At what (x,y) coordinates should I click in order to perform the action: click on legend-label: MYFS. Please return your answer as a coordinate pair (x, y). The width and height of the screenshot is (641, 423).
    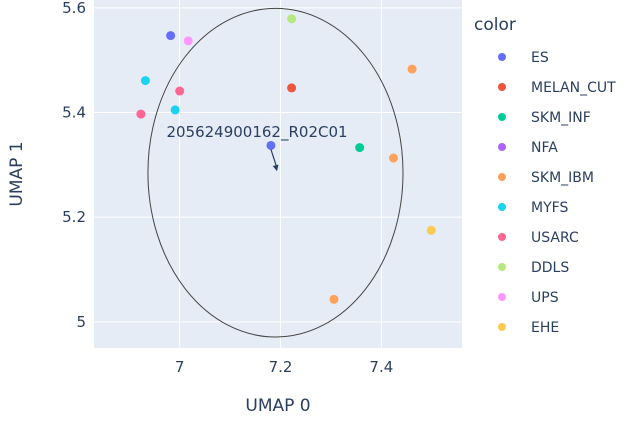
    Looking at the image, I should click on (549, 208).